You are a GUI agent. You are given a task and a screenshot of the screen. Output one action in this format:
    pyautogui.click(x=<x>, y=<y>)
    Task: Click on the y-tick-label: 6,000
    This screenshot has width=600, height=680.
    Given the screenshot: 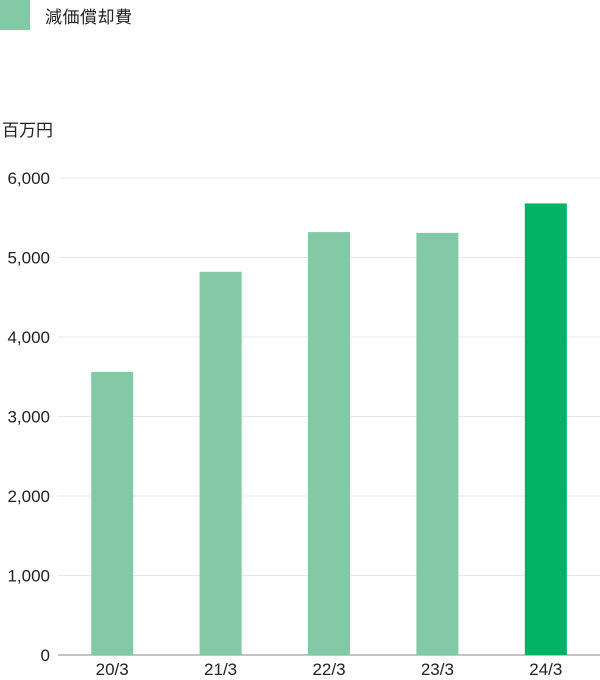 What is the action you would take?
    pyautogui.click(x=28, y=178)
    